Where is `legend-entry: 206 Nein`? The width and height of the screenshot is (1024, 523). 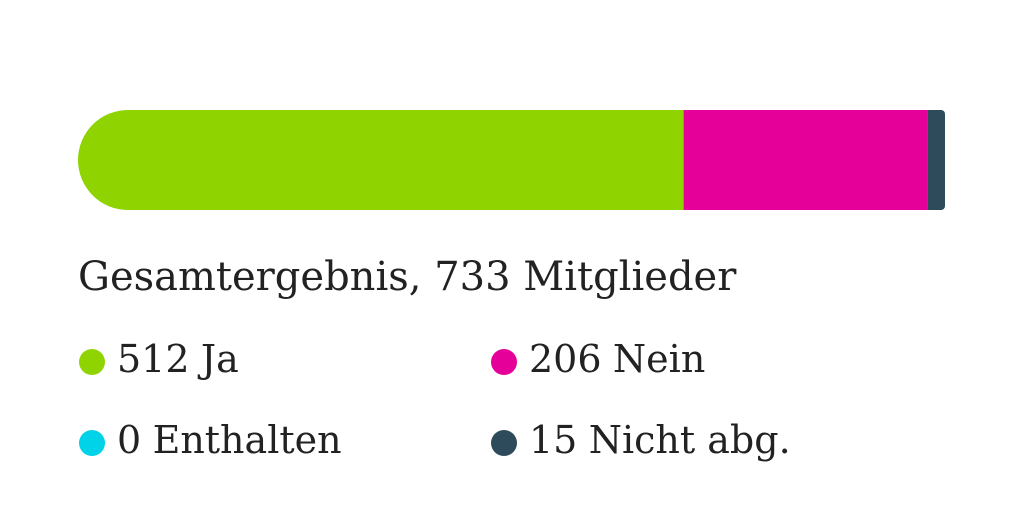 legend-entry: 206 Nein is located at coordinates (617, 359).